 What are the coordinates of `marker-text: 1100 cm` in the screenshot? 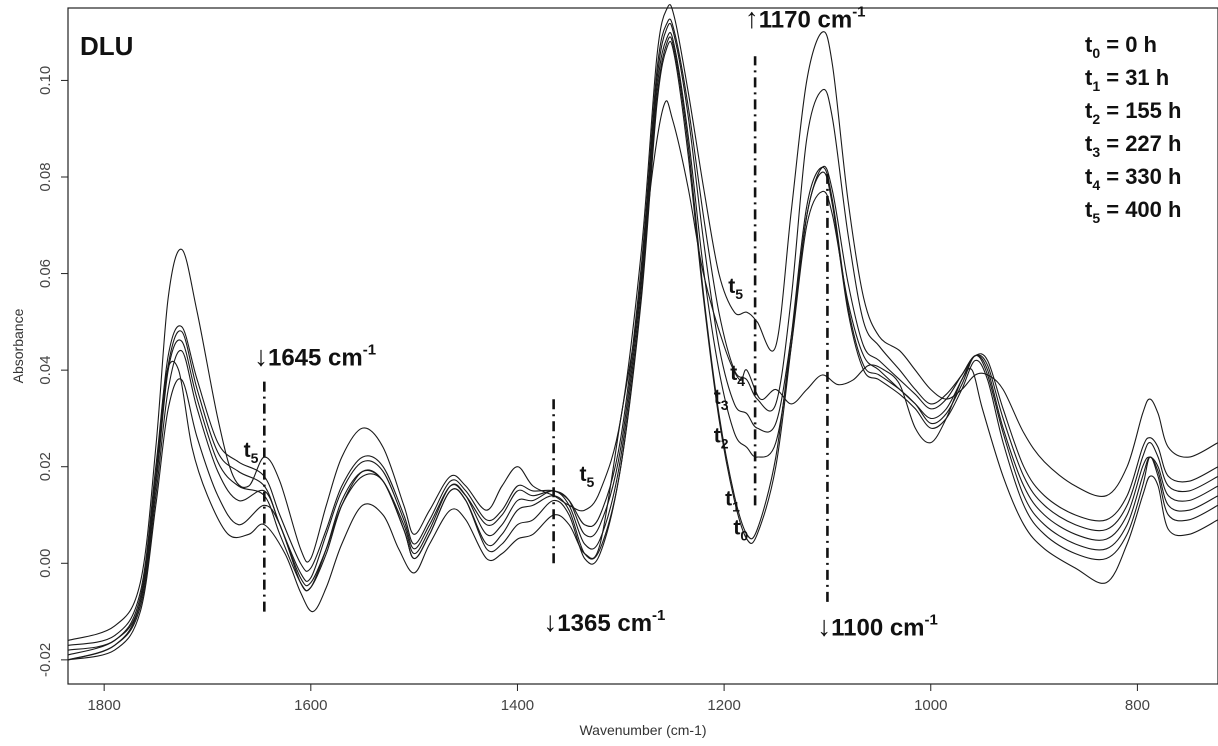 It's located at (877, 628).